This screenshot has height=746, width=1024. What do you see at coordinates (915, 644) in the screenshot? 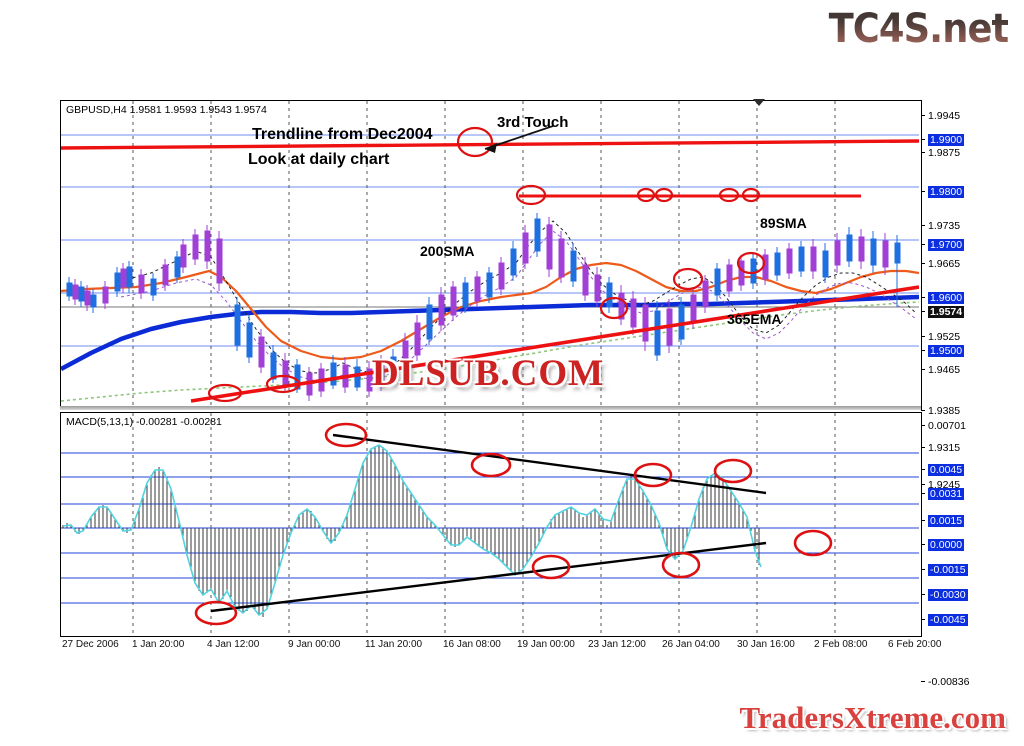
I see `time-axis-label: 6 Feb 20:00` at bounding box center [915, 644].